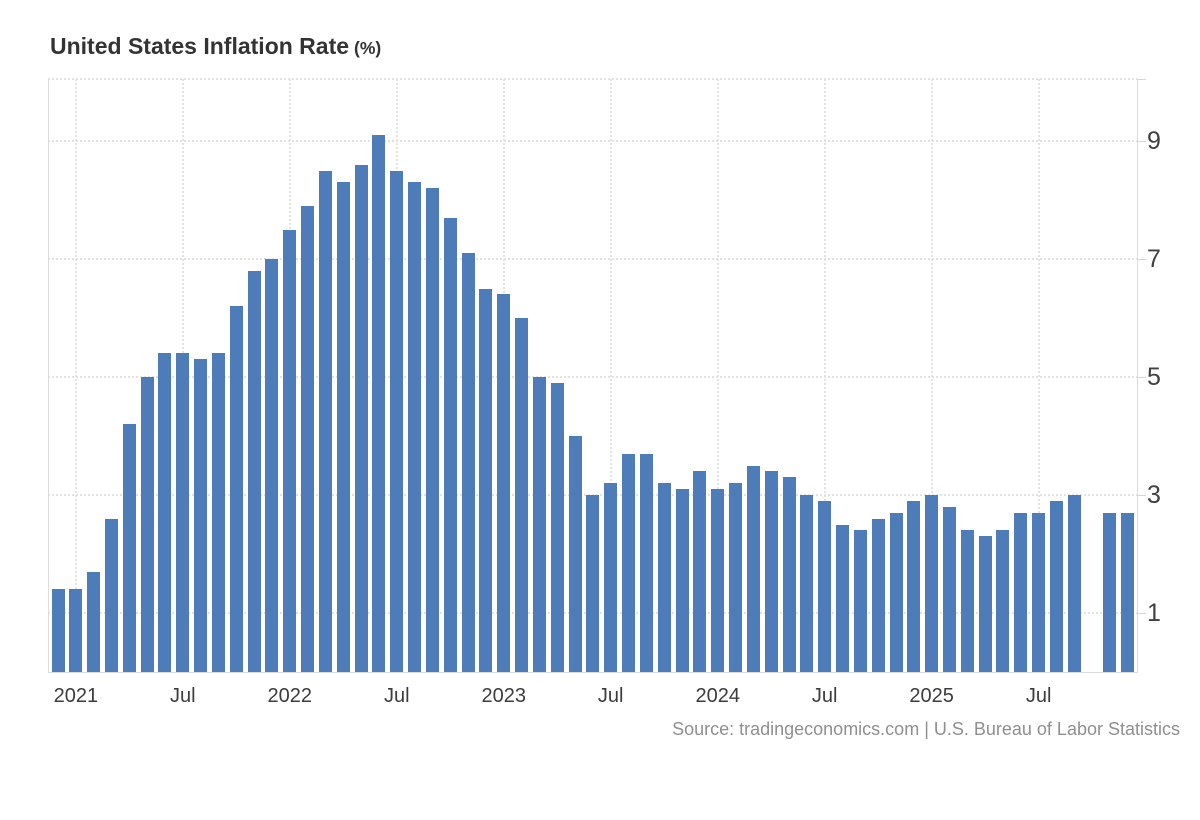  What do you see at coordinates (539, 524) in the screenshot?
I see `bar-mar-2023` at bounding box center [539, 524].